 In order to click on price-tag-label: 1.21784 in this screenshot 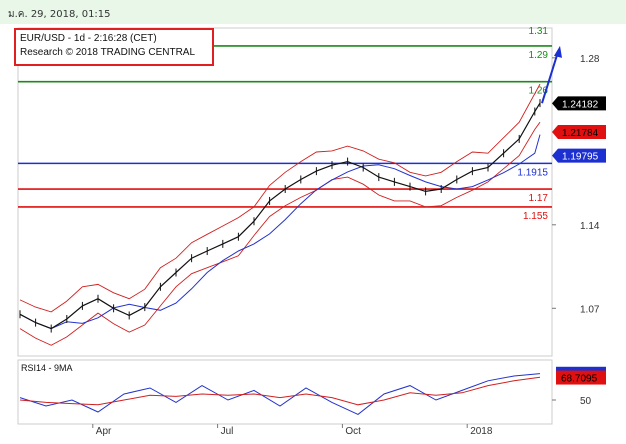, I will do `click(580, 133)`.